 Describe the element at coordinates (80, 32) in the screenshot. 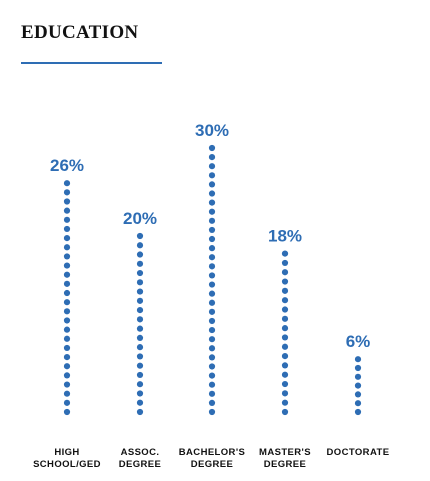

I see `chart-title: EDUCATION` at that location.